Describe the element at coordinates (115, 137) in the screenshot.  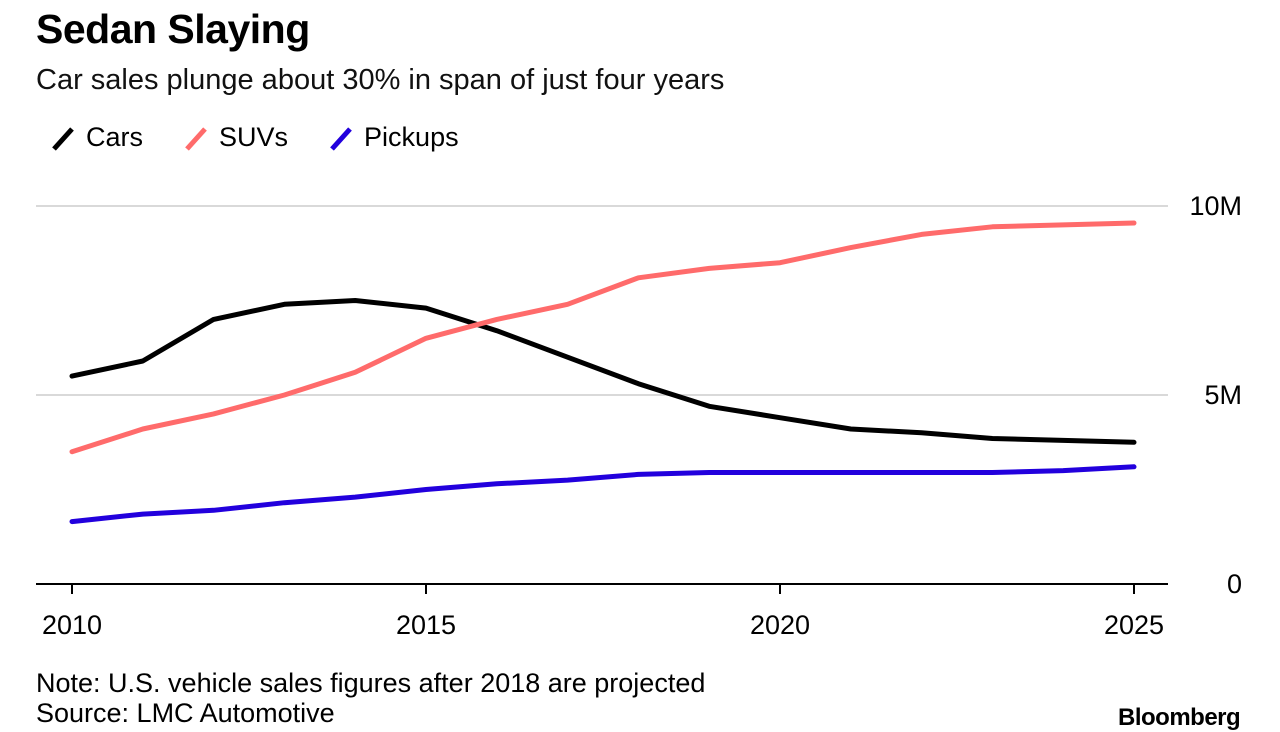
I see `legend-label-cars: Cars` at that location.